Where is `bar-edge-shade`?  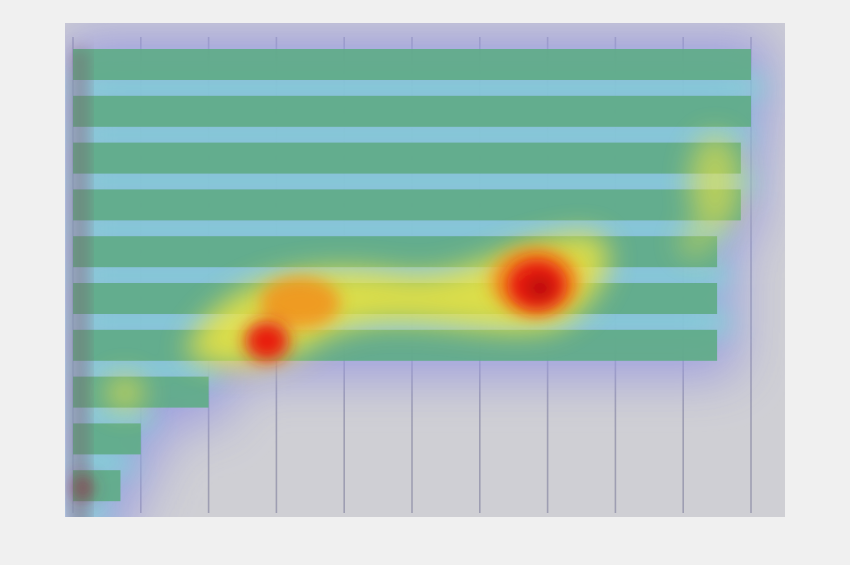 bar-edge-shade is located at coordinates (80, 283).